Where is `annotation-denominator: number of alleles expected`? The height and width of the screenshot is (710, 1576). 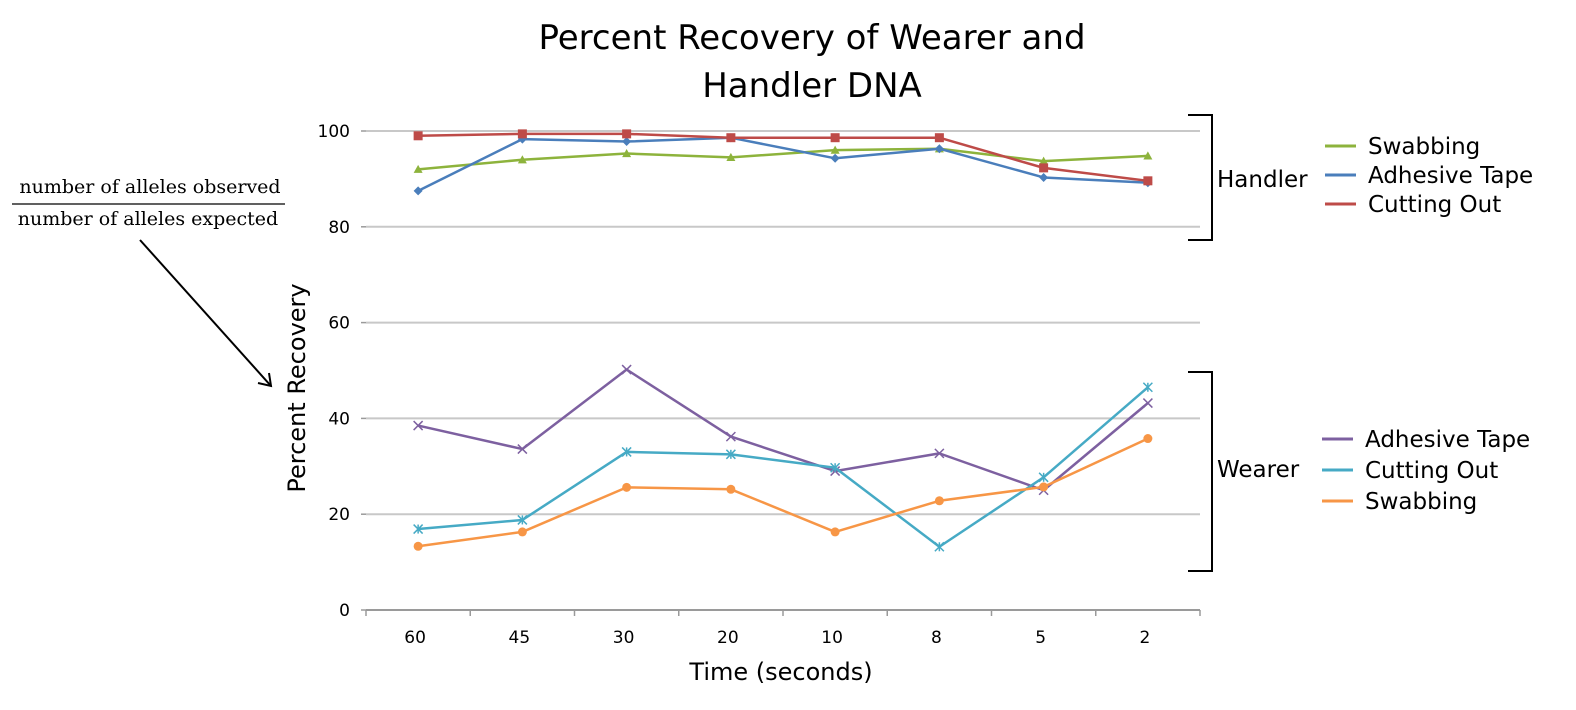 annotation-denominator: number of alleles expected is located at coordinates (148, 219).